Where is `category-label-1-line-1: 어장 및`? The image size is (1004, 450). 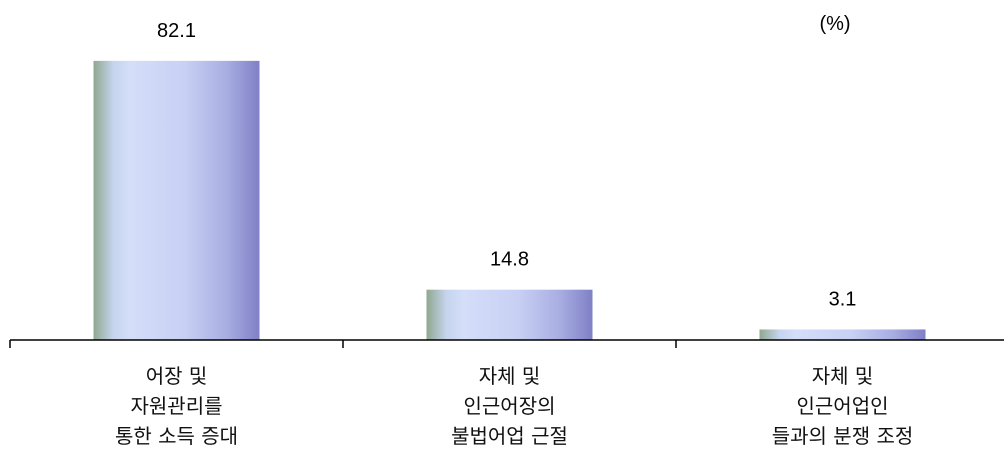 category-label-1-line-1: 어장 및 is located at coordinates (177, 376).